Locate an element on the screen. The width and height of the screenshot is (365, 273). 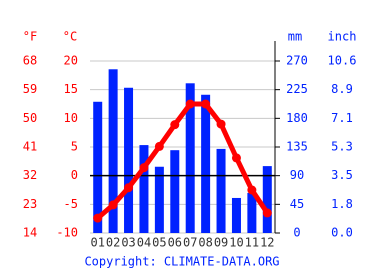
mm-tick-label: 225 is located at coordinates (297, 89).